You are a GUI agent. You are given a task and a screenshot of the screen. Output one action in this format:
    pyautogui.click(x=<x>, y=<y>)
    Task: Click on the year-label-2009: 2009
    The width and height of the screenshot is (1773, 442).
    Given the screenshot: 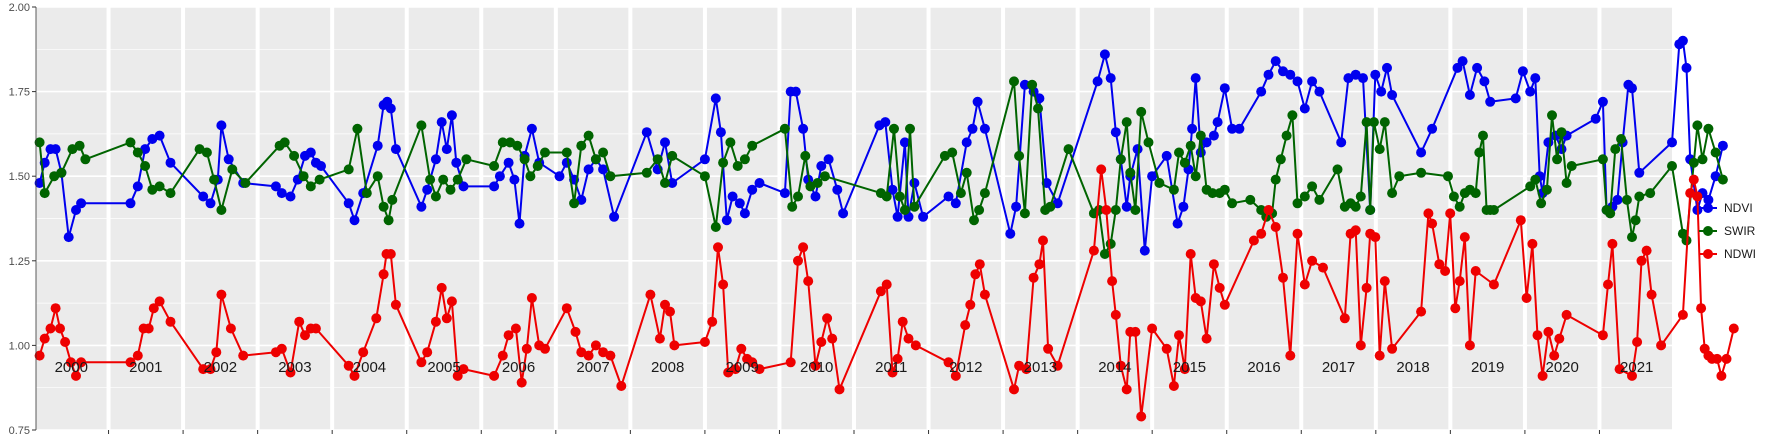 What is the action you would take?
    pyautogui.click(x=741, y=367)
    